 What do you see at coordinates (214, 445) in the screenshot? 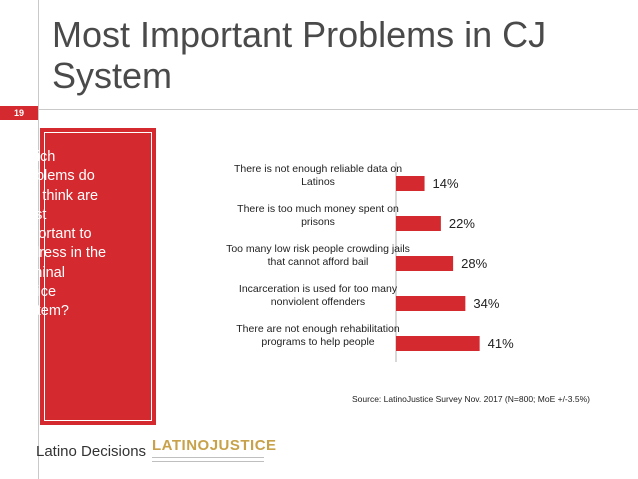
I see `latino-justice-text: LATINOJUSTICE` at bounding box center [214, 445].